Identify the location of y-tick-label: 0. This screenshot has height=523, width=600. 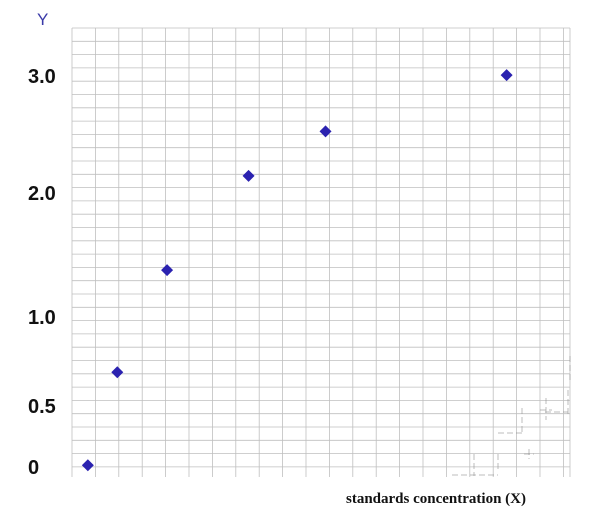
(33, 468).